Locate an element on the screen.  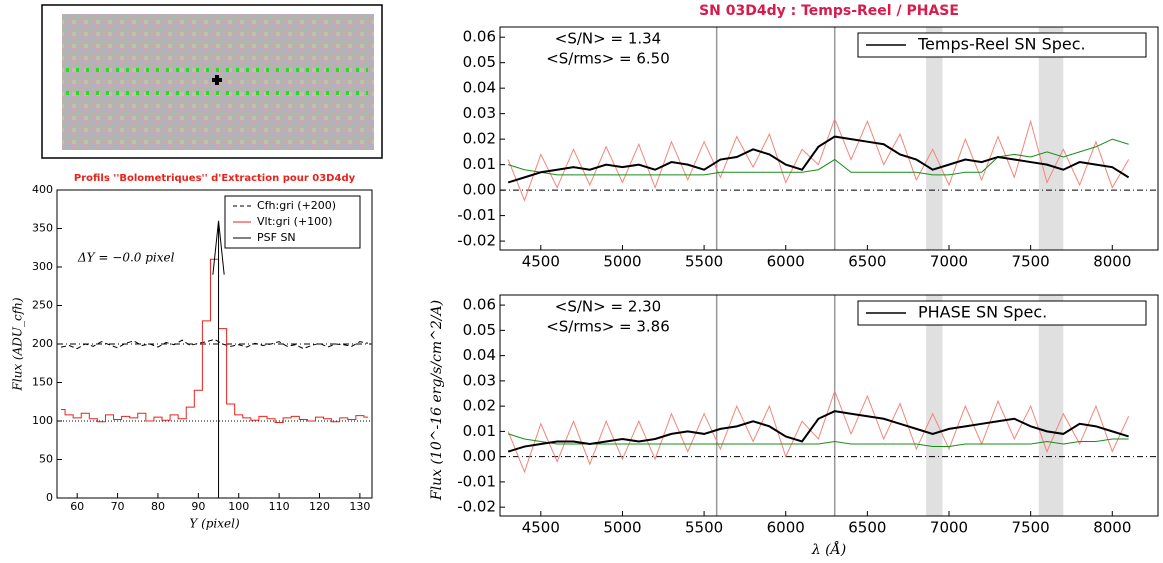
x-axis-label: Y (pixel) is located at coordinates (214, 524).